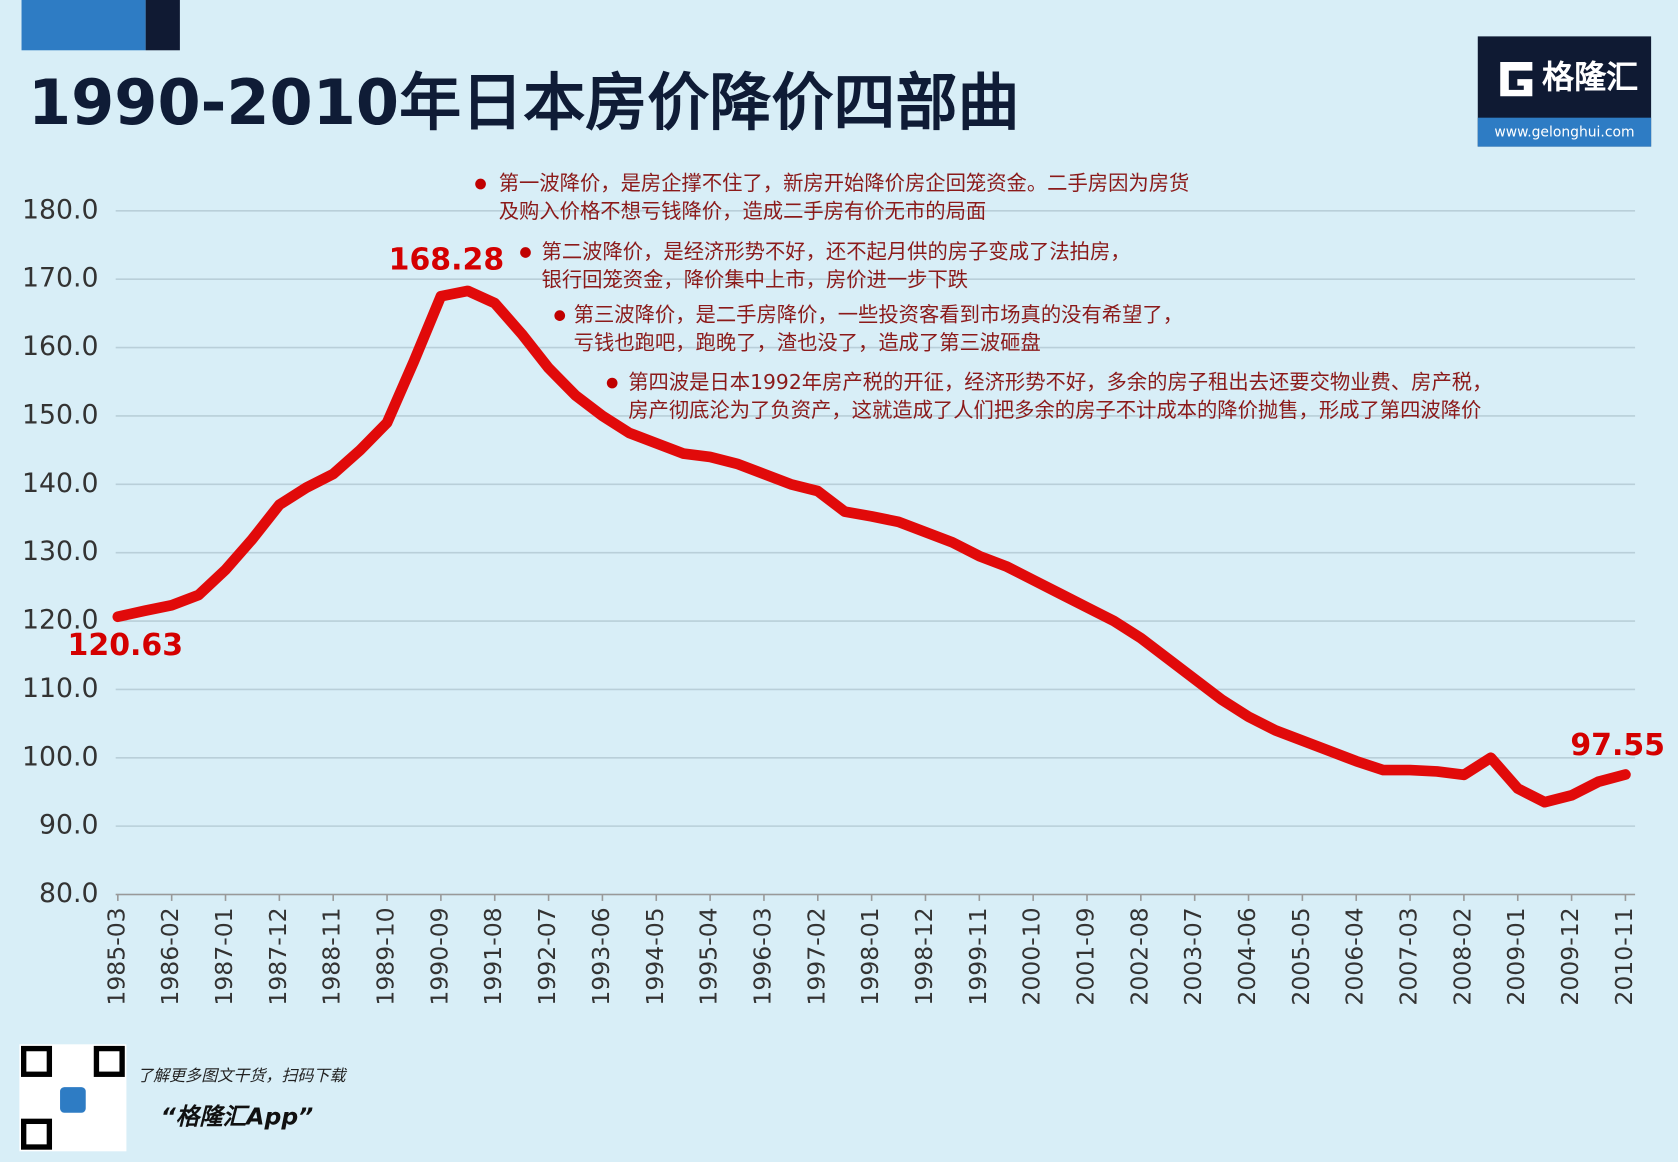 Image resolution: width=1678 pixels, height=1162 pixels. Describe the element at coordinates (278, 956) in the screenshot. I see `x-tick-label: 1987-12` at that location.